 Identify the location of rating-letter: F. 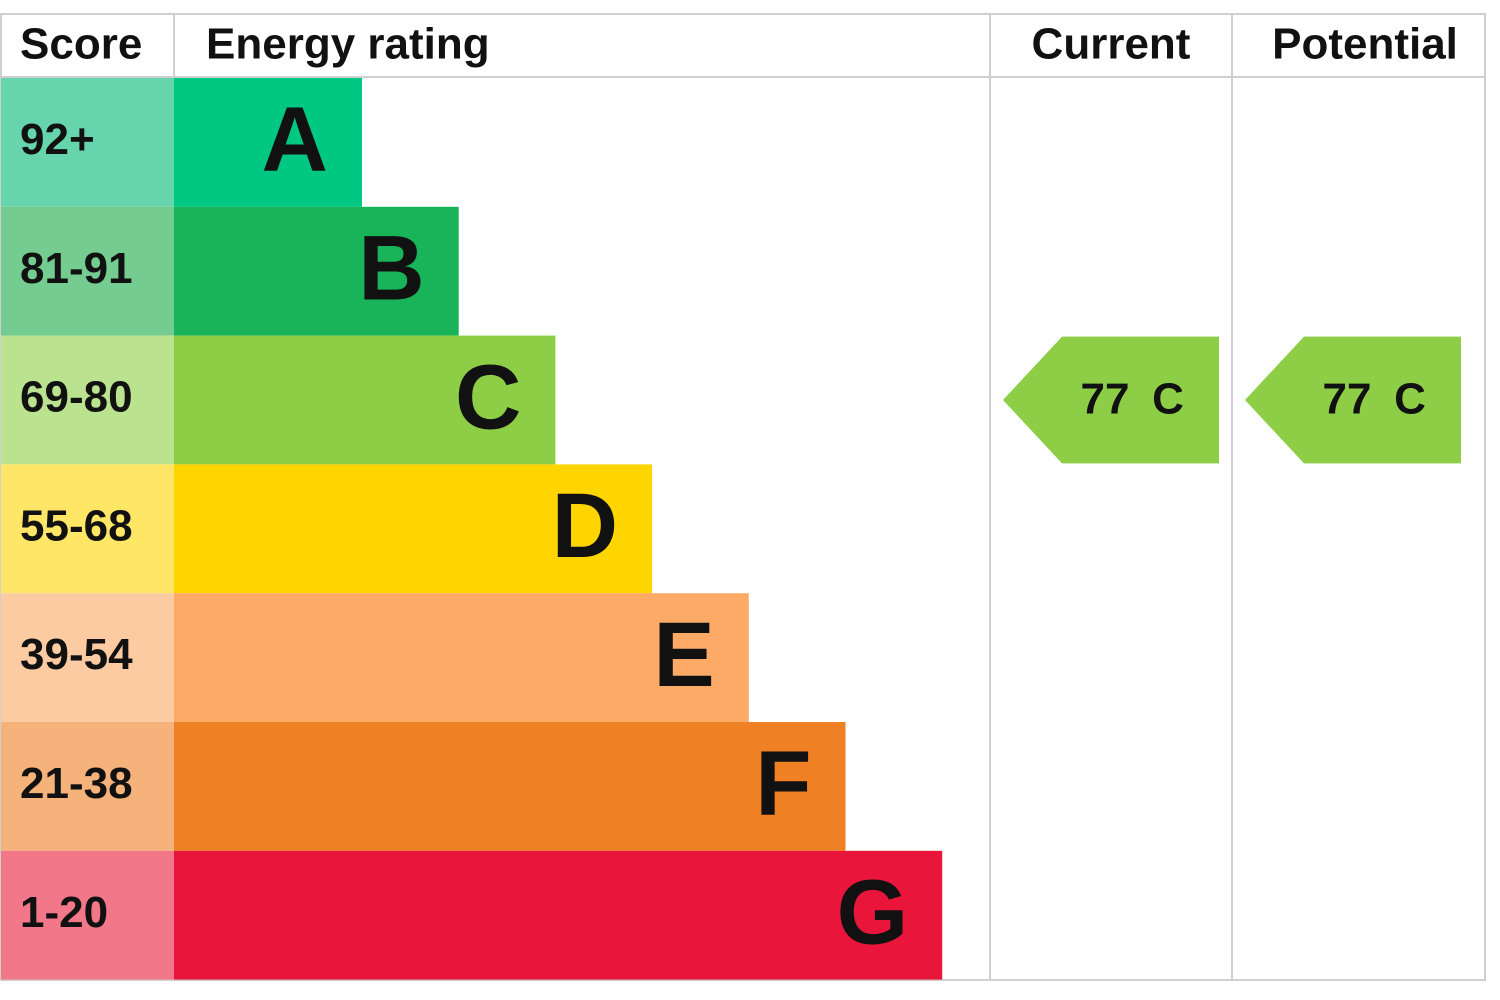
(783, 784).